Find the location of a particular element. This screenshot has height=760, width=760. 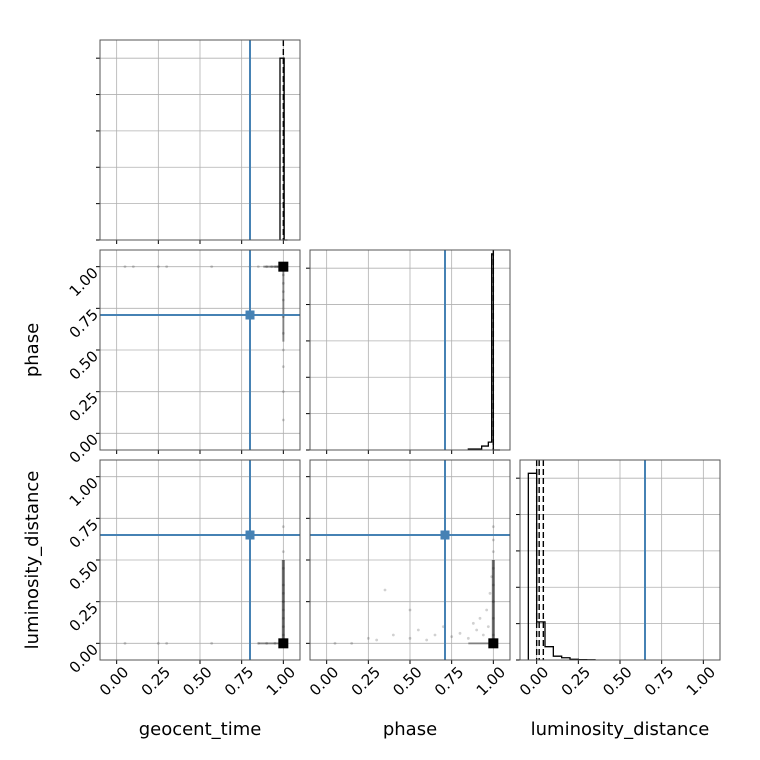

scatter-phase-vs-luminosity-distance-border is located at coordinates (410, 560).